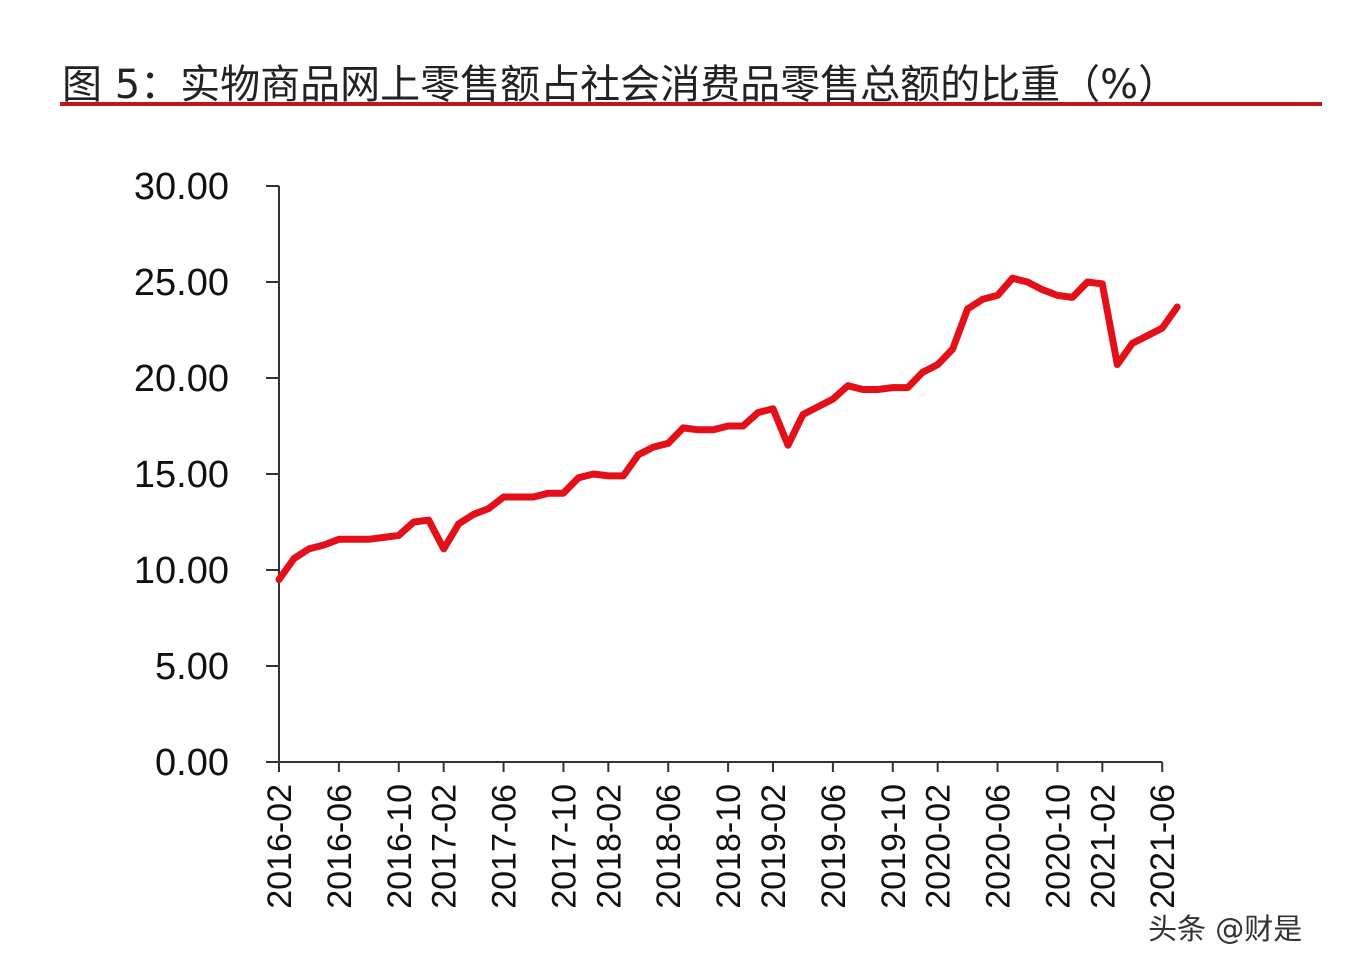  Describe the element at coordinates (729, 846) in the screenshot. I see `x-tick-label: 2018-10` at that location.